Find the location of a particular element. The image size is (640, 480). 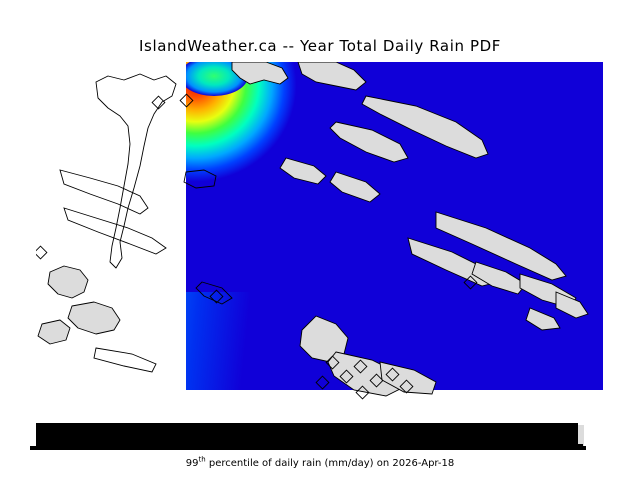

caption-percentile-suffix: th is located at coordinates (202, 459).